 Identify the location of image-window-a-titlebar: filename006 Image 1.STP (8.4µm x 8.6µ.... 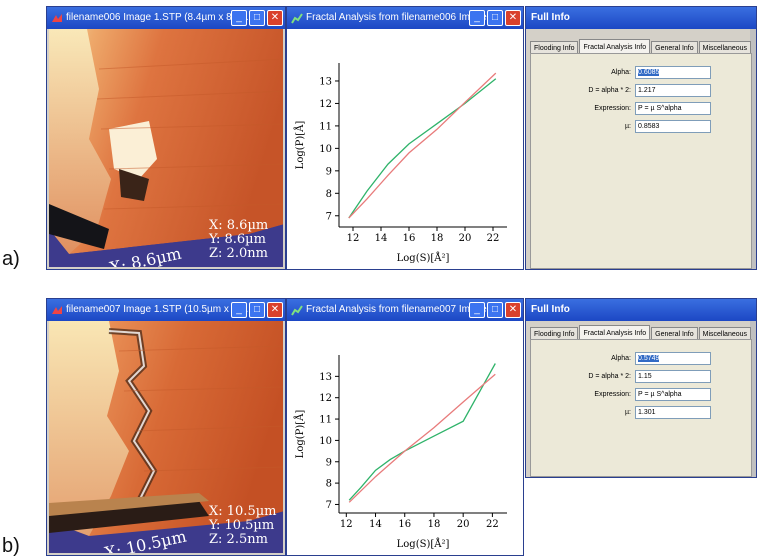
(166, 18).